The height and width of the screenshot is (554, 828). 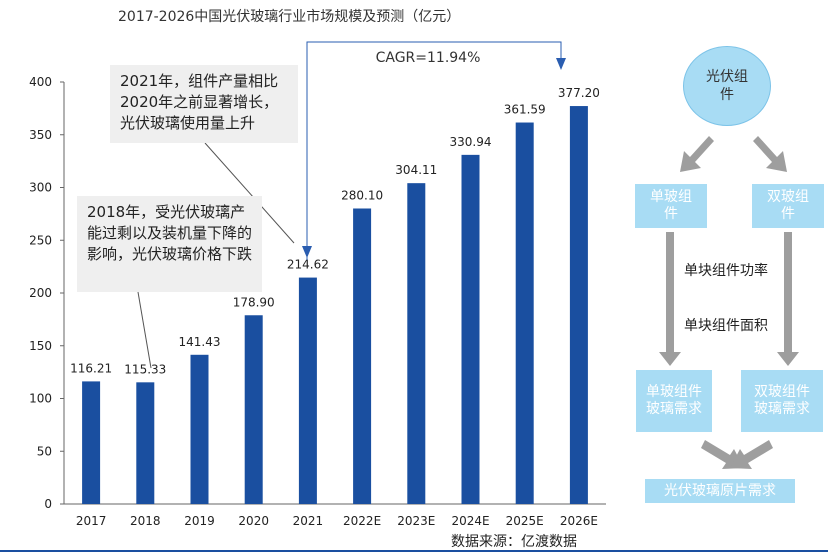 I want to click on bar-value-label: 115.33, so click(x=145, y=369).